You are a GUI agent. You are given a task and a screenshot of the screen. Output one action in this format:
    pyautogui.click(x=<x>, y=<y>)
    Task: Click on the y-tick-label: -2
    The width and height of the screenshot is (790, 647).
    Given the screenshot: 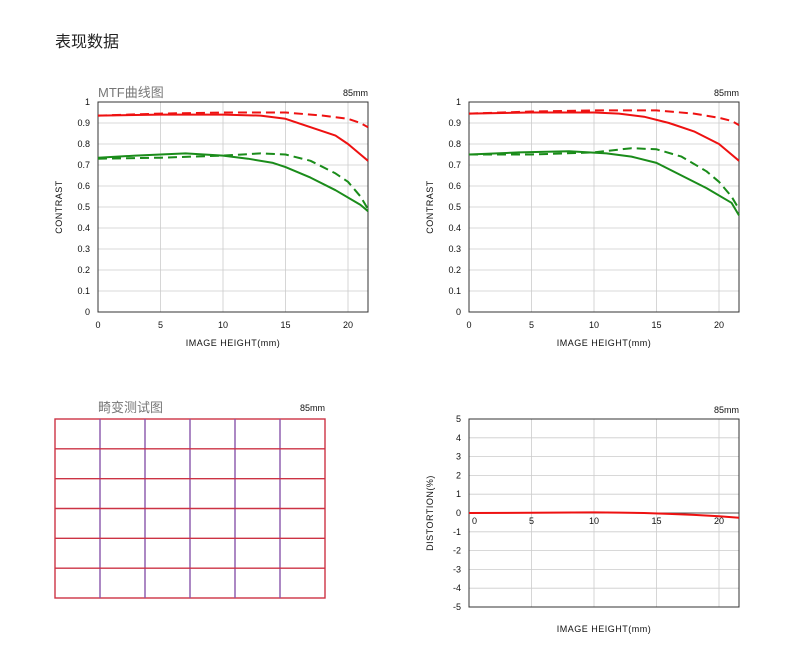 What is the action you would take?
    pyautogui.click(x=457, y=551)
    